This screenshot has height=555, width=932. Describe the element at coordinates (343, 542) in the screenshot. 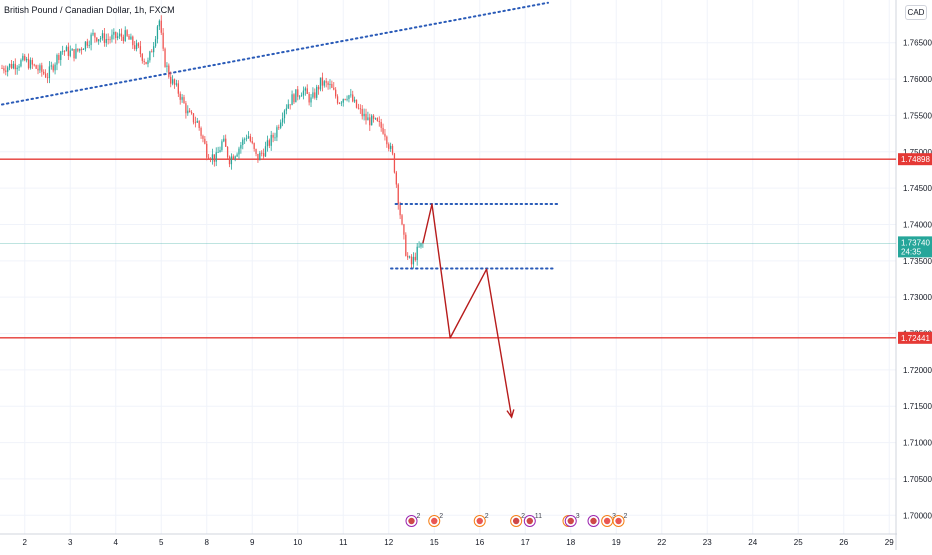

I see `time-tick-label: 11` at that location.